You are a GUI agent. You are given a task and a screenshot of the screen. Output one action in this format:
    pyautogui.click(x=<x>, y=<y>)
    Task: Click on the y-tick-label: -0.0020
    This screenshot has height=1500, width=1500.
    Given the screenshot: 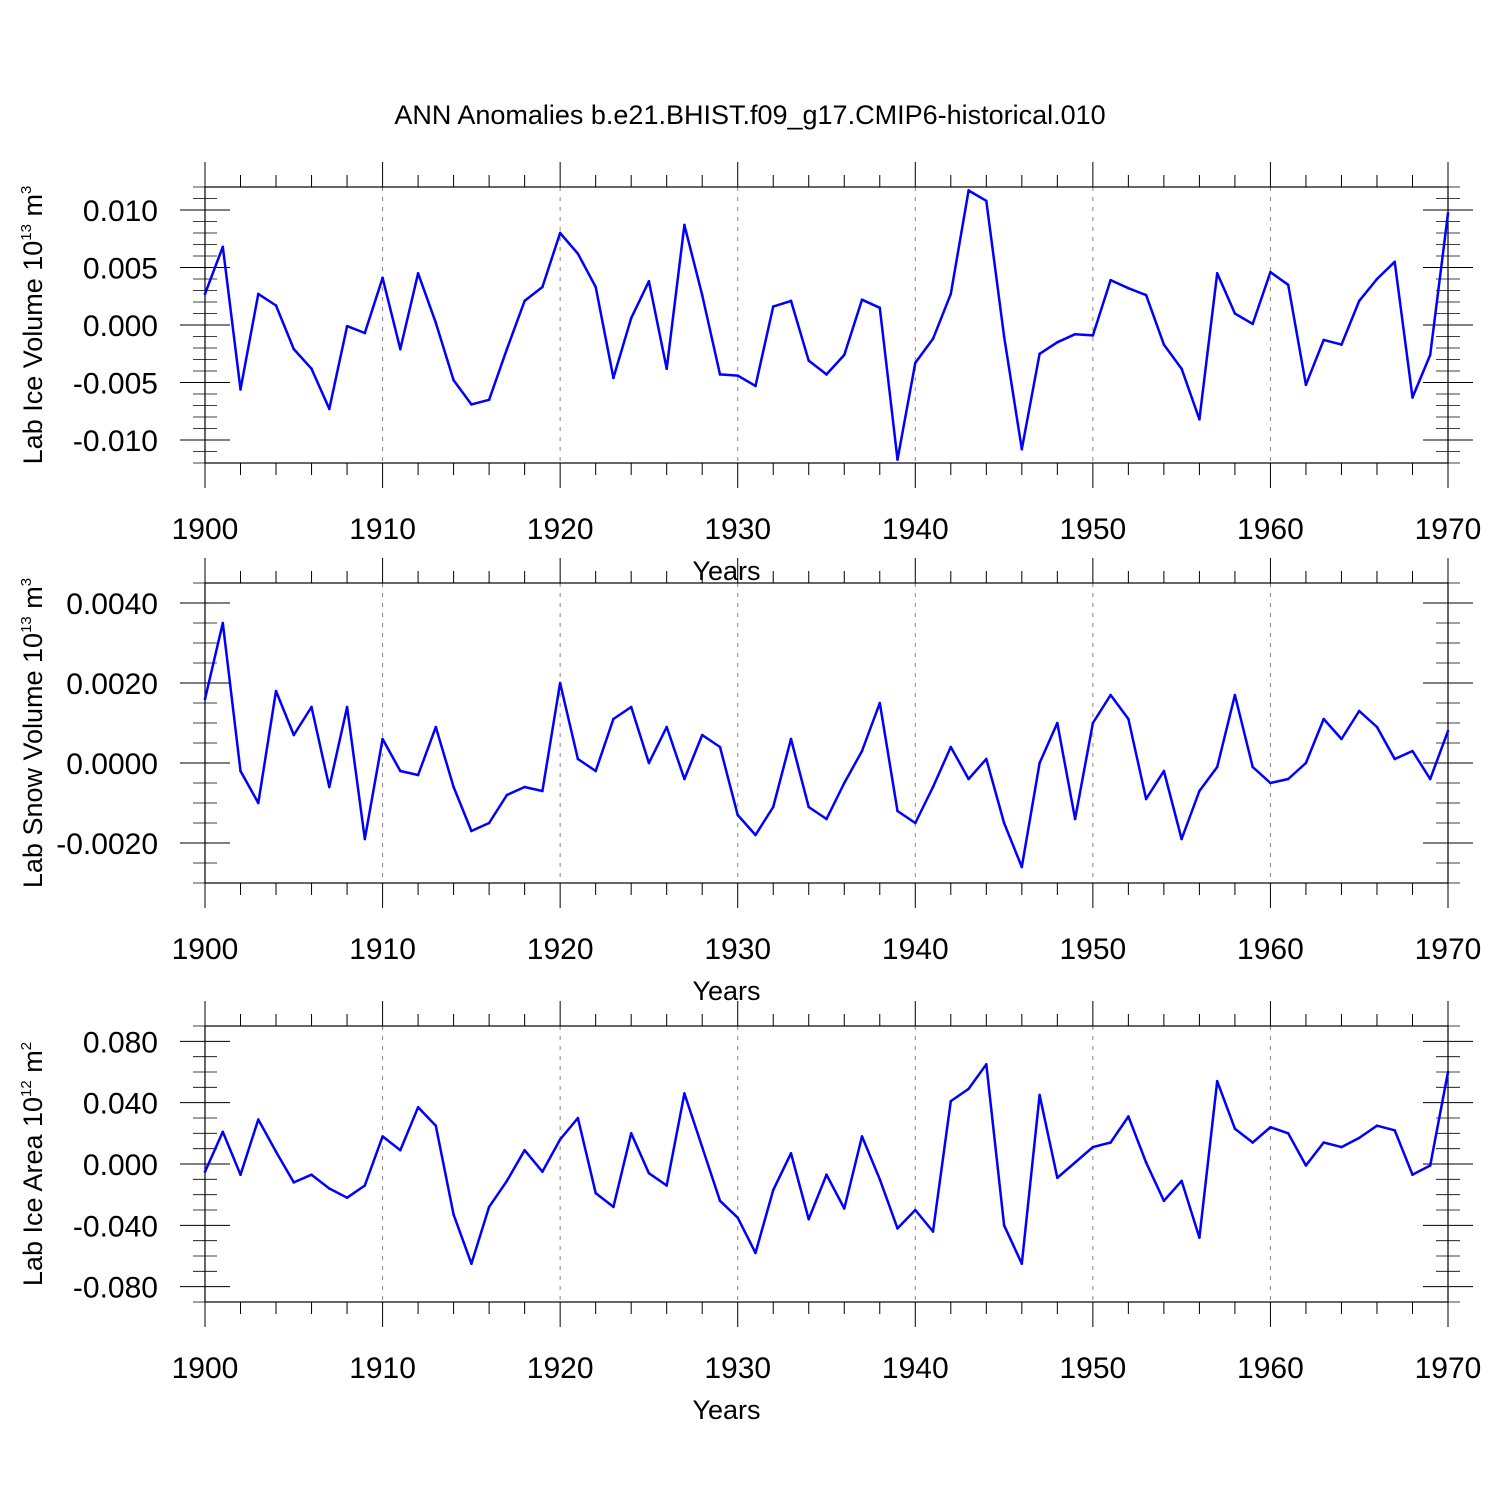 What is the action you would take?
    pyautogui.click(x=107, y=844)
    